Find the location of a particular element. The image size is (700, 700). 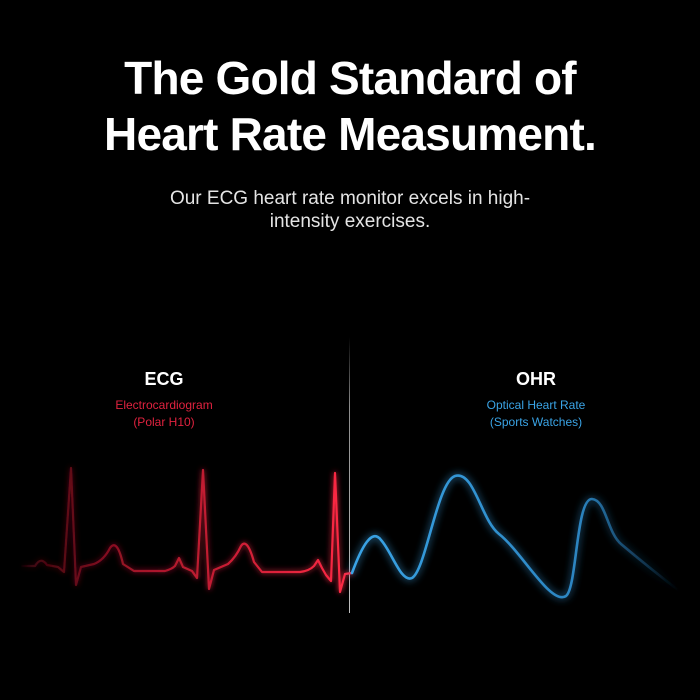

ecg-waveform is located at coordinates (187, 530).